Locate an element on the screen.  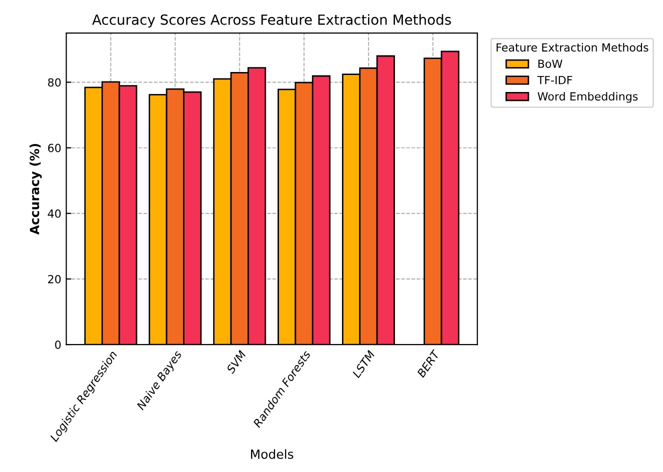
y-tick-label: 60 is located at coordinates (54, 148).